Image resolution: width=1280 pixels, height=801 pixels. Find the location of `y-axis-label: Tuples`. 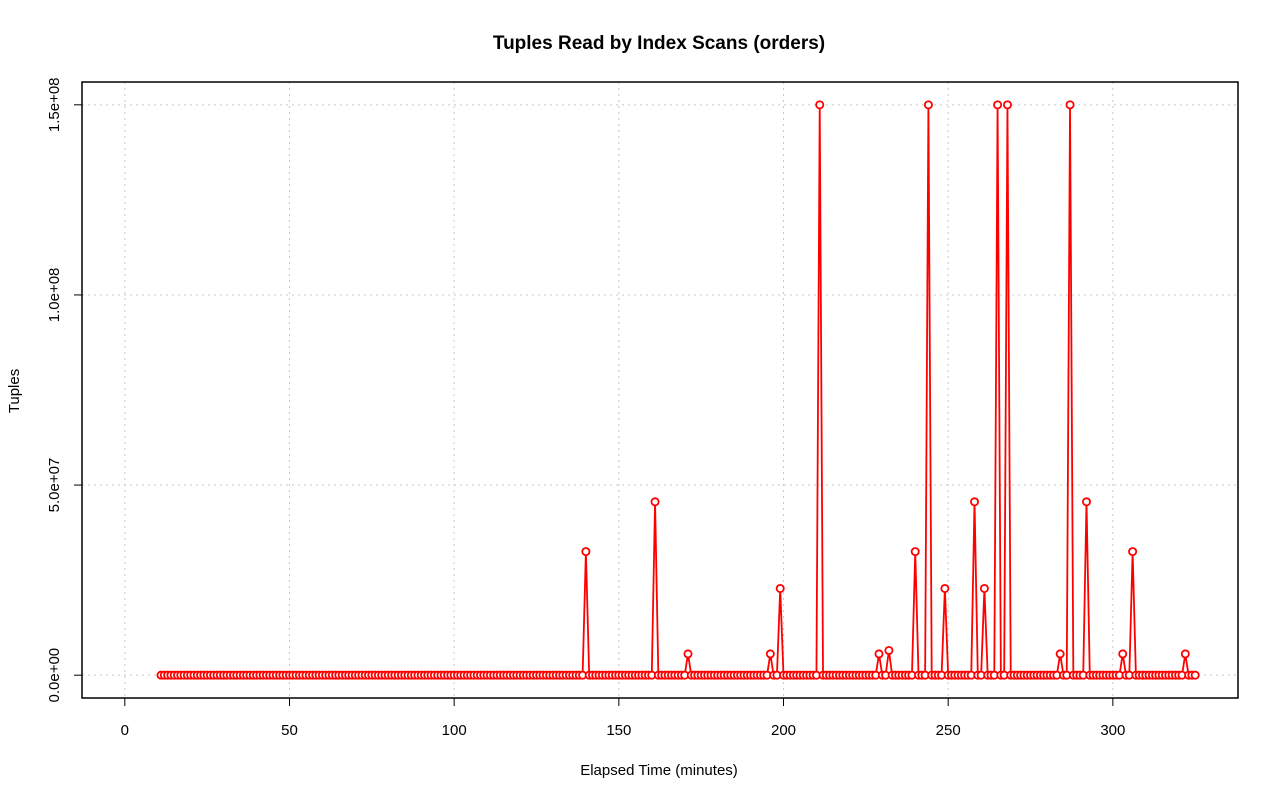

y-axis-label: Tuples is located at coordinates (14, 391).